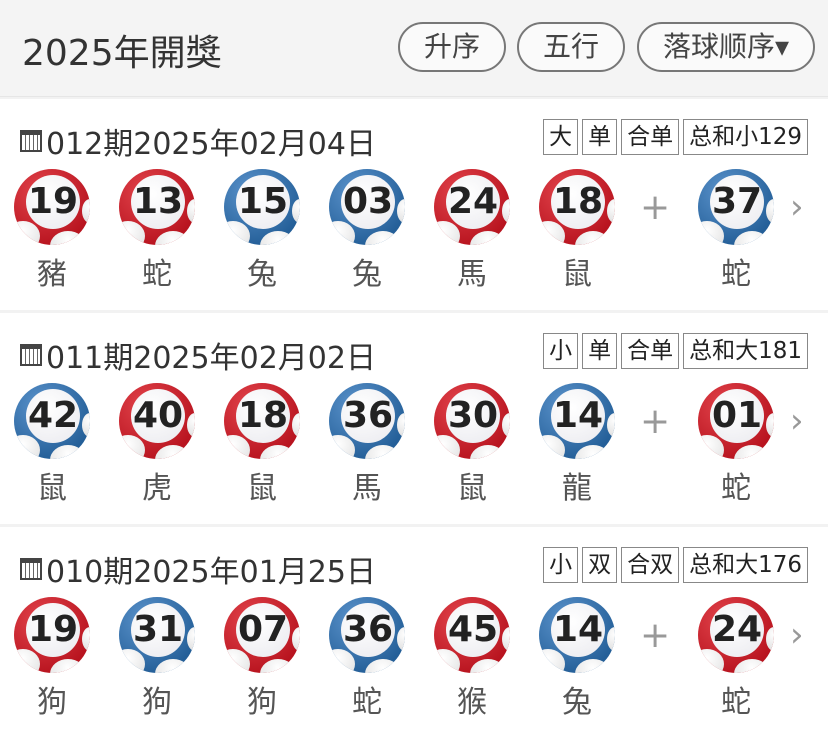 The height and width of the screenshot is (738, 828). I want to click on page-title: 2025年開獎, so click(122, 53).